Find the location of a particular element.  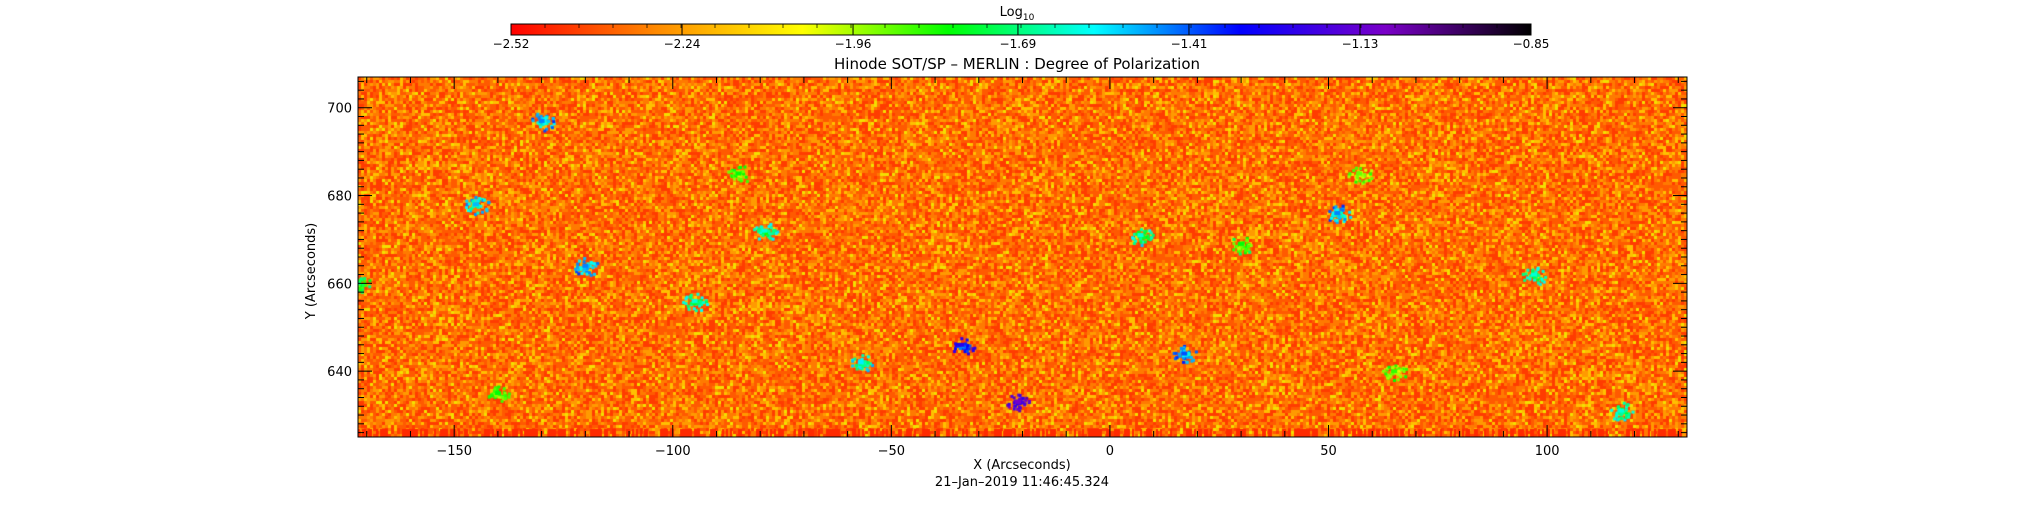

colorbar-tick-label: −0.85 is located at coordinates (1531, 44).